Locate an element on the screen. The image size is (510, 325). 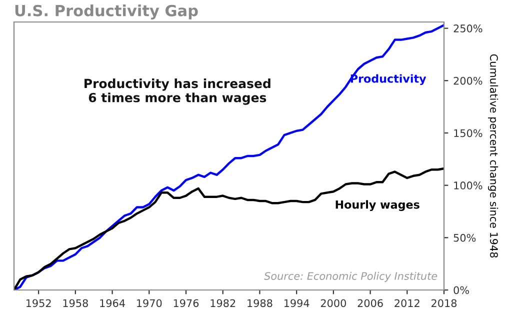
y-tick-label: 250% is located at coordinates (468, 28).